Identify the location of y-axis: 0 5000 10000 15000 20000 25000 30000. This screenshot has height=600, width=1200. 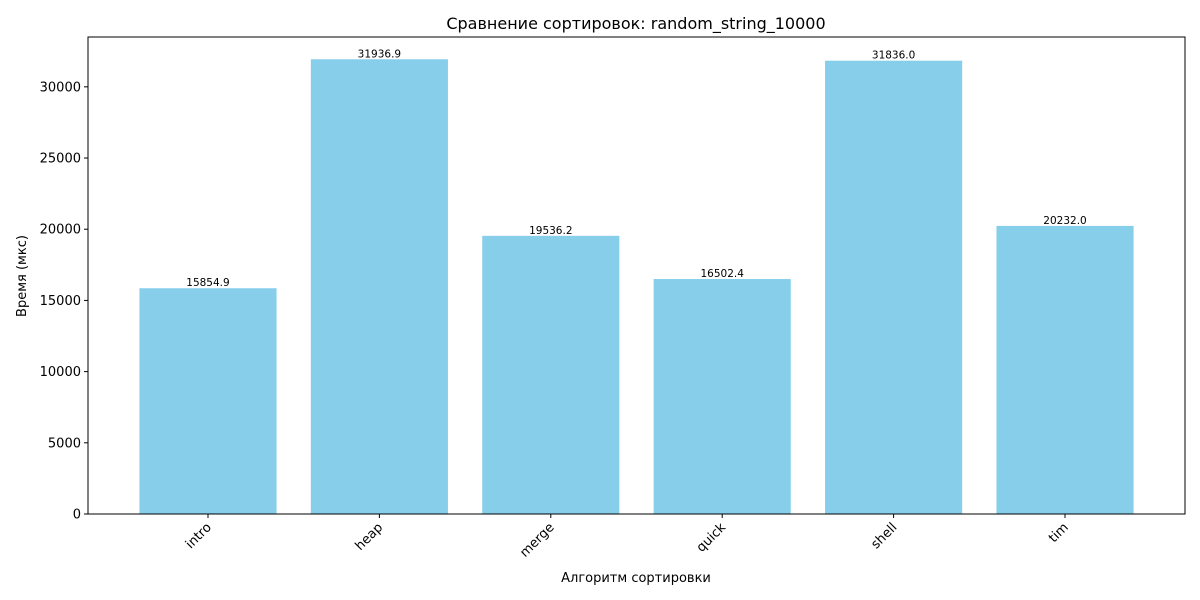
(64, 301).